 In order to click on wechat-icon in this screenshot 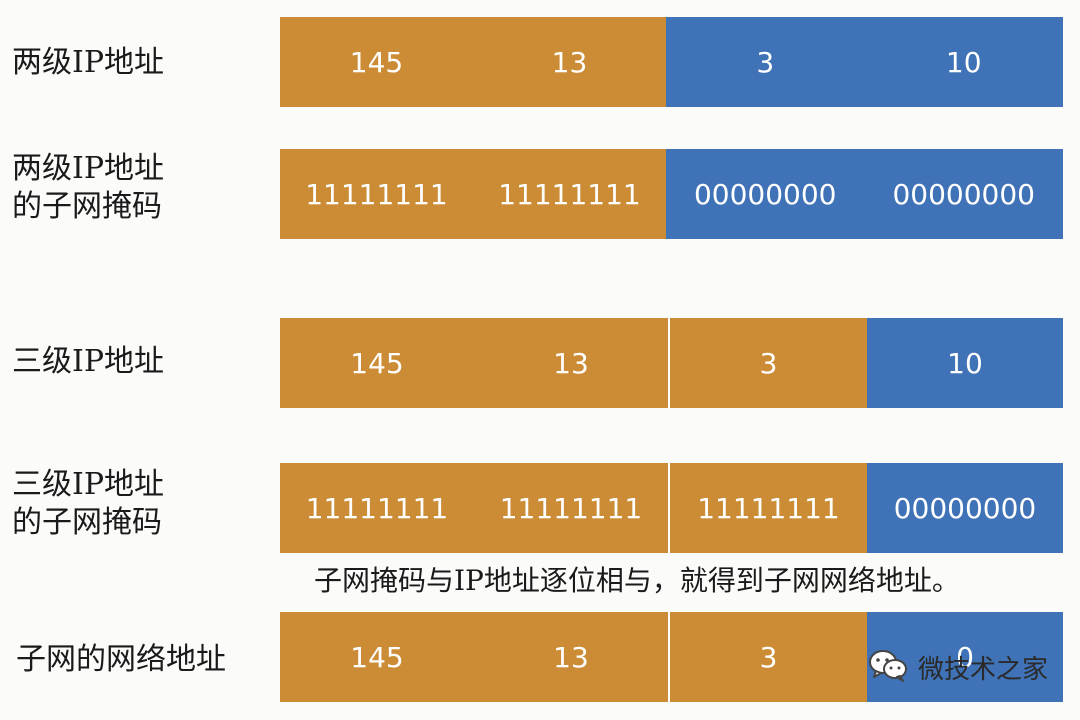, I will do `click(888, 667)`.